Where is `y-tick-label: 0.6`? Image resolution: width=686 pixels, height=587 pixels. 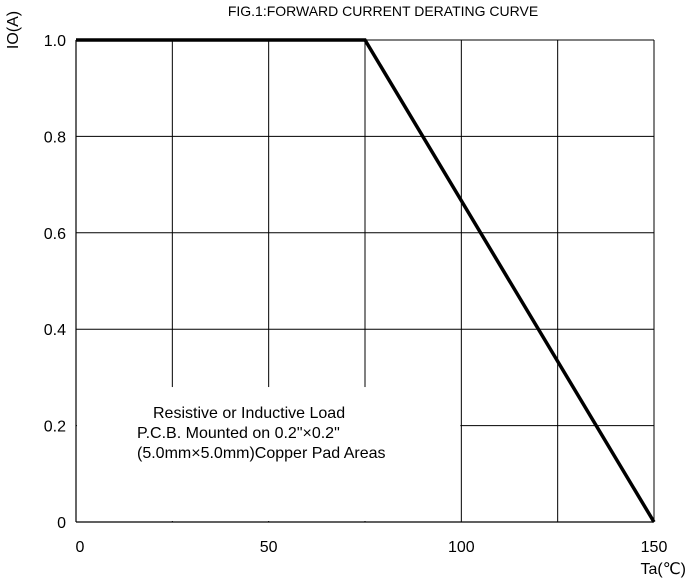
y-tick-label: 0.6 is located at coordinates (55, 234).